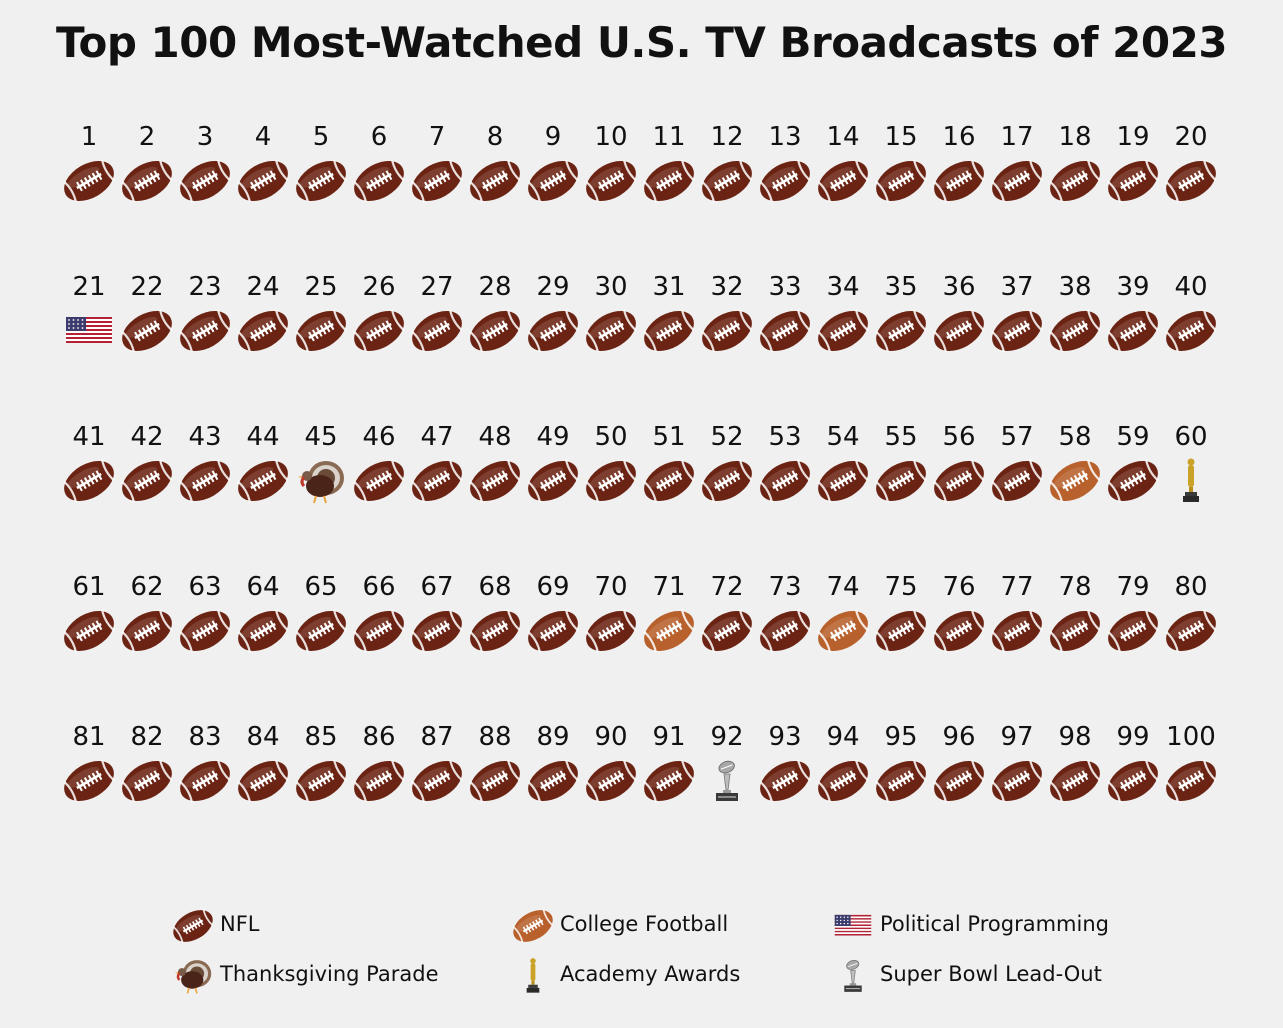  I want to click on rank-label: 88, so click(495, 737).